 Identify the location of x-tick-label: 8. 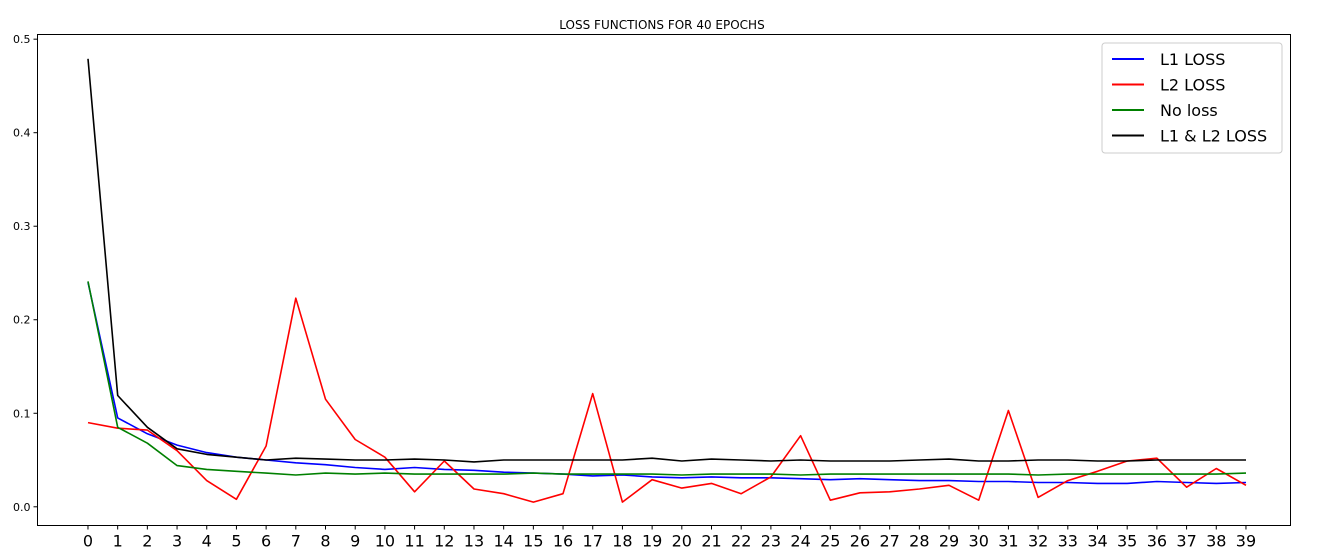
(325, 541).